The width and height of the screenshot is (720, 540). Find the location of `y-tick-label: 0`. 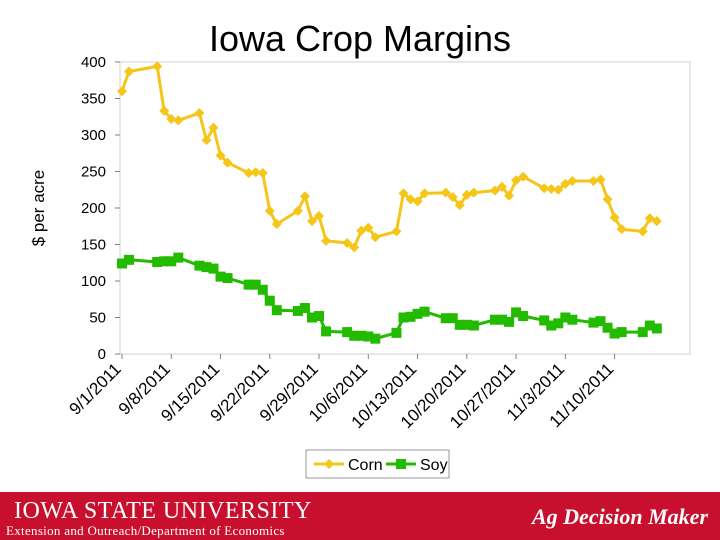

y-tick-label: 0 is located at coordinates (102, 354).